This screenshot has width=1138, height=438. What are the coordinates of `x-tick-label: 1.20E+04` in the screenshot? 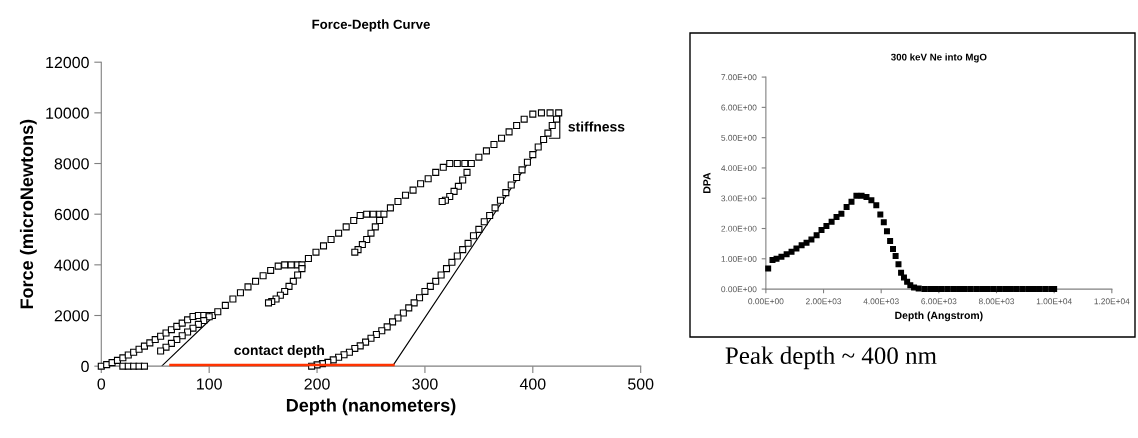 It's located at (1112, 301).